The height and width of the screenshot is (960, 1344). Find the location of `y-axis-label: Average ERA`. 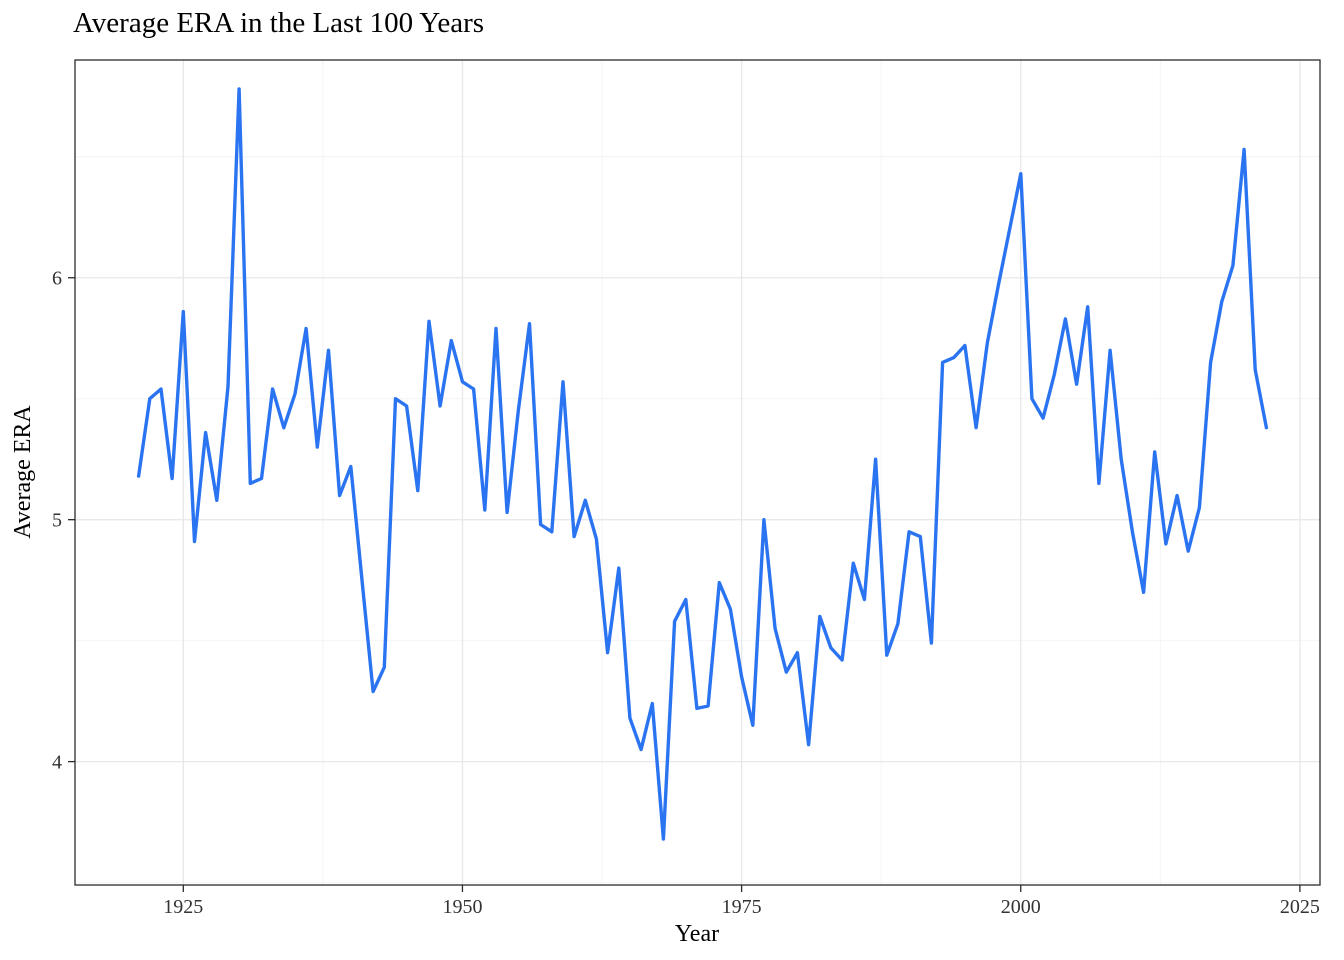

y-axis-label: Average ERA is located at coordinates (23, 472).